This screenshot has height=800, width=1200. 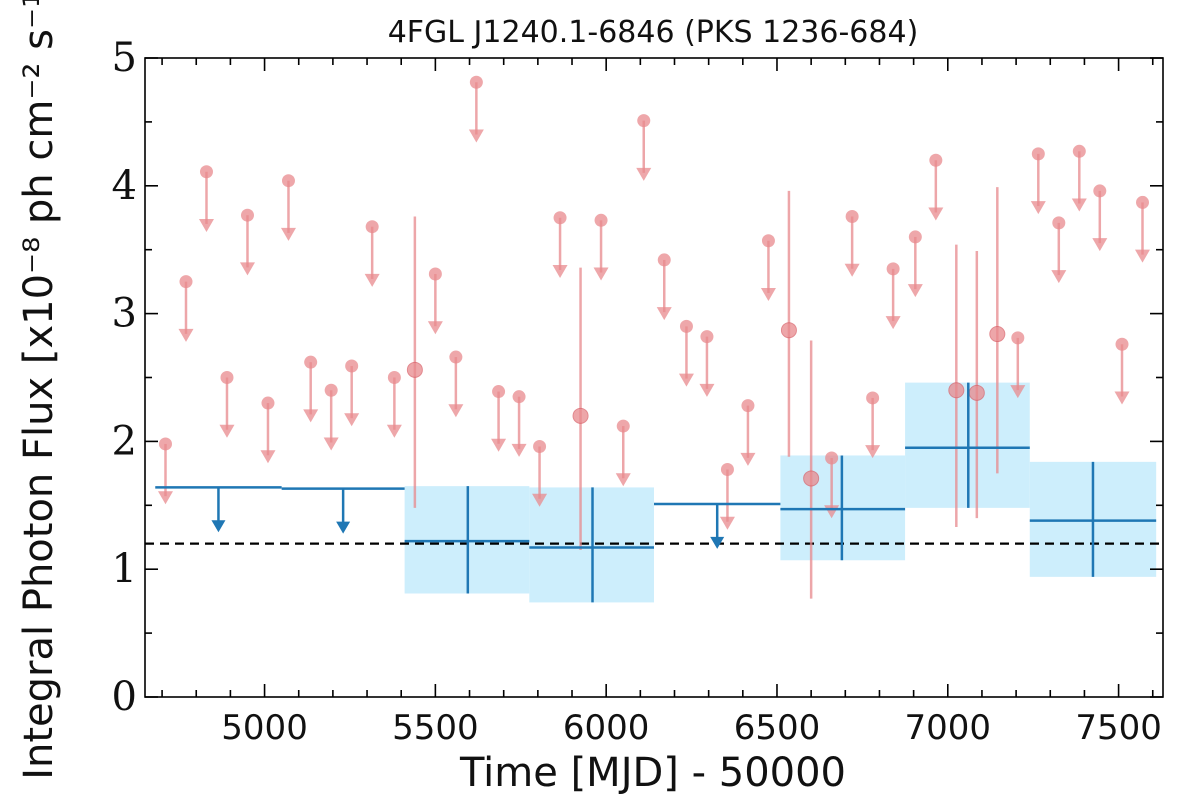 I want to click on y-tick-label: 3, so click(x=124, y=314).